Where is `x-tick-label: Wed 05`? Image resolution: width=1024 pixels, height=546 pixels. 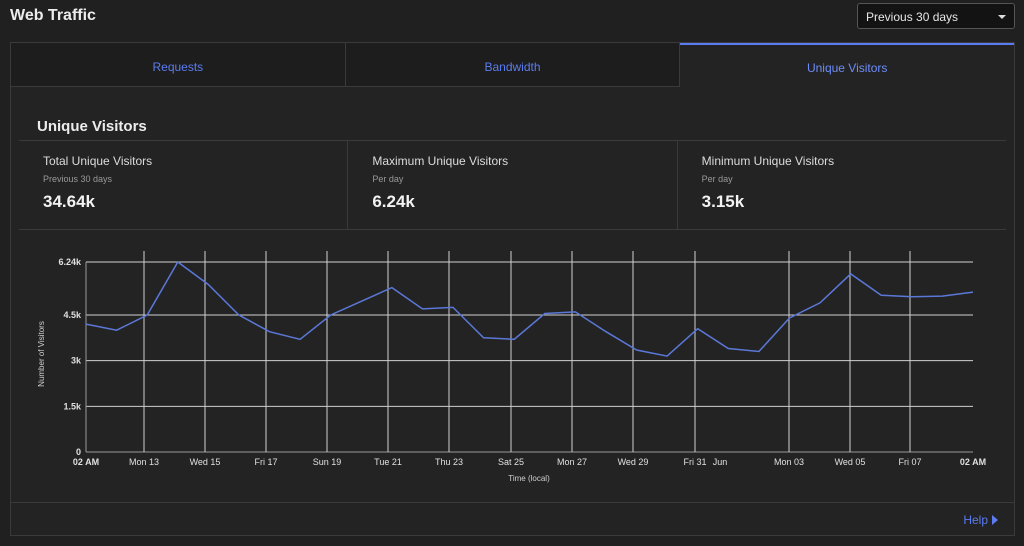
x-tick-label: Wed 05 is located at coordinates (850, 462).